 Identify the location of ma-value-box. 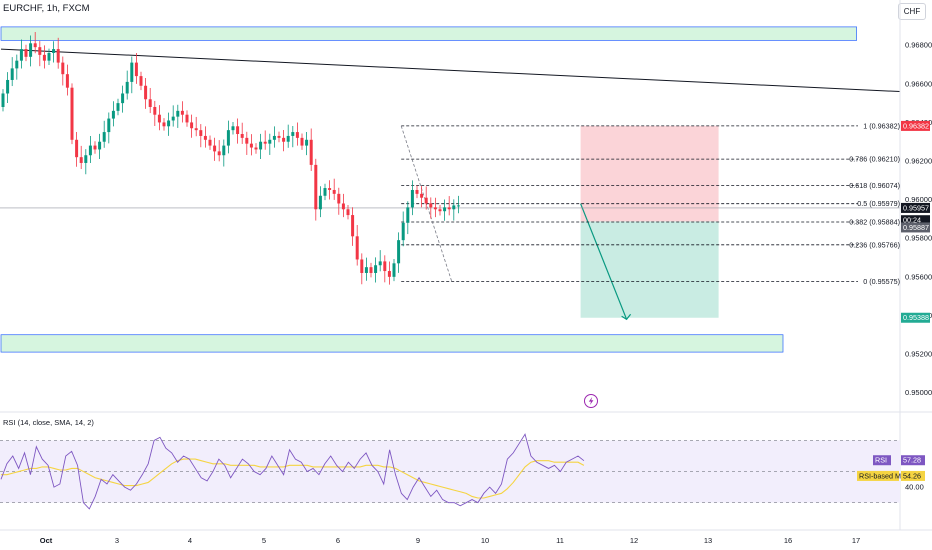
(913, 475).